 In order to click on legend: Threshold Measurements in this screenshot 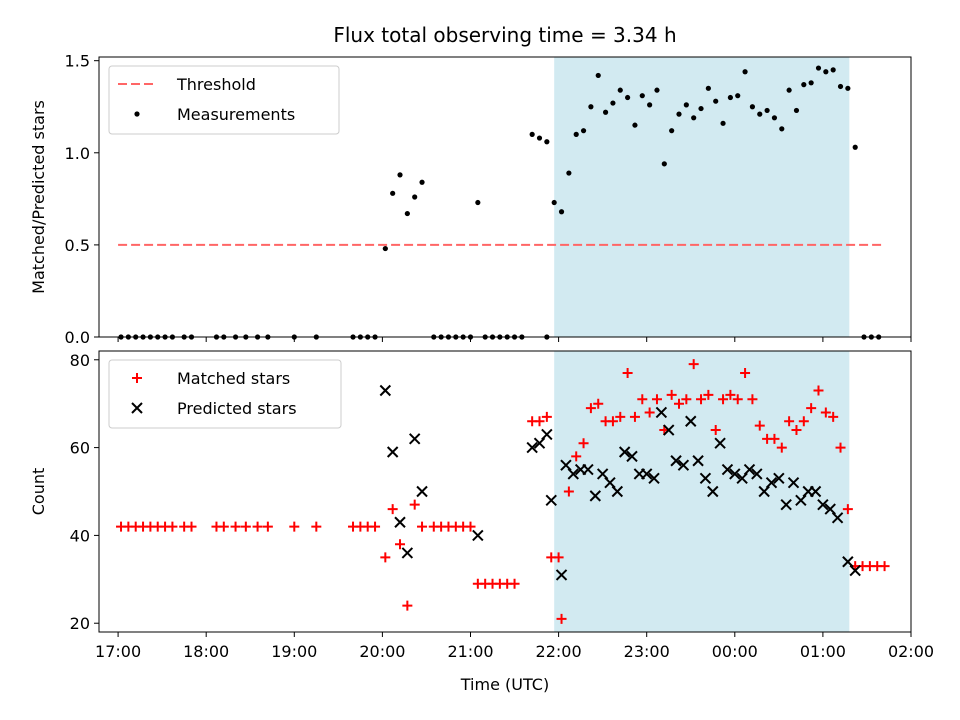, I will do `click(224, 100)`.